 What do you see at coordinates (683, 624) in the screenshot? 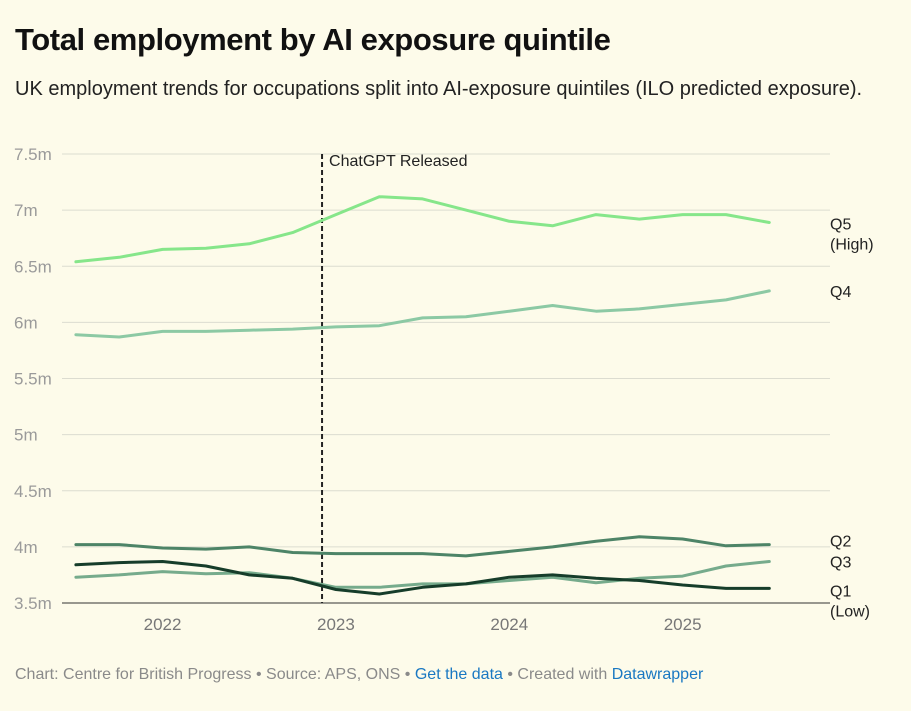
I see `x-tick-label: 2025` at bounding box center [683, 624].